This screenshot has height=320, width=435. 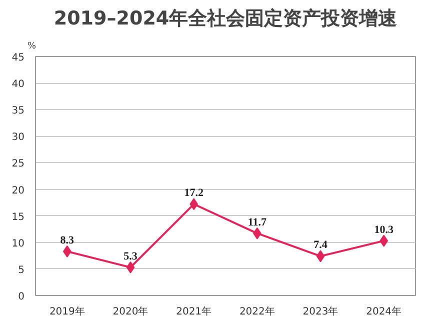 What do you see at coordinates (18, 244) in the screenshot?
I see `y-tick-label: 10` at bounding box center [18, 244].